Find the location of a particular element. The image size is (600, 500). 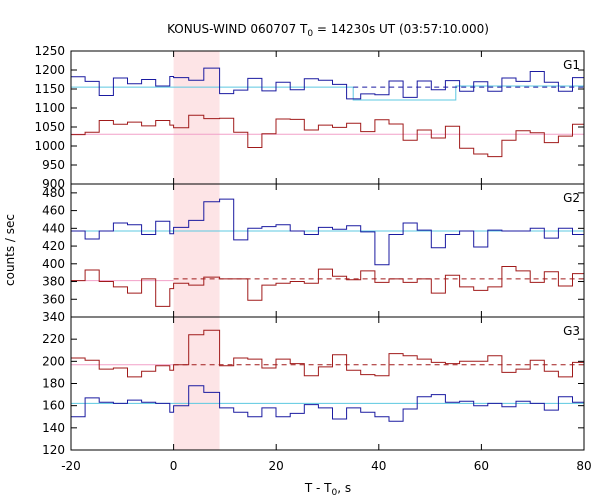

panel-label-g2: G2 is located at coordinates (571, 198).